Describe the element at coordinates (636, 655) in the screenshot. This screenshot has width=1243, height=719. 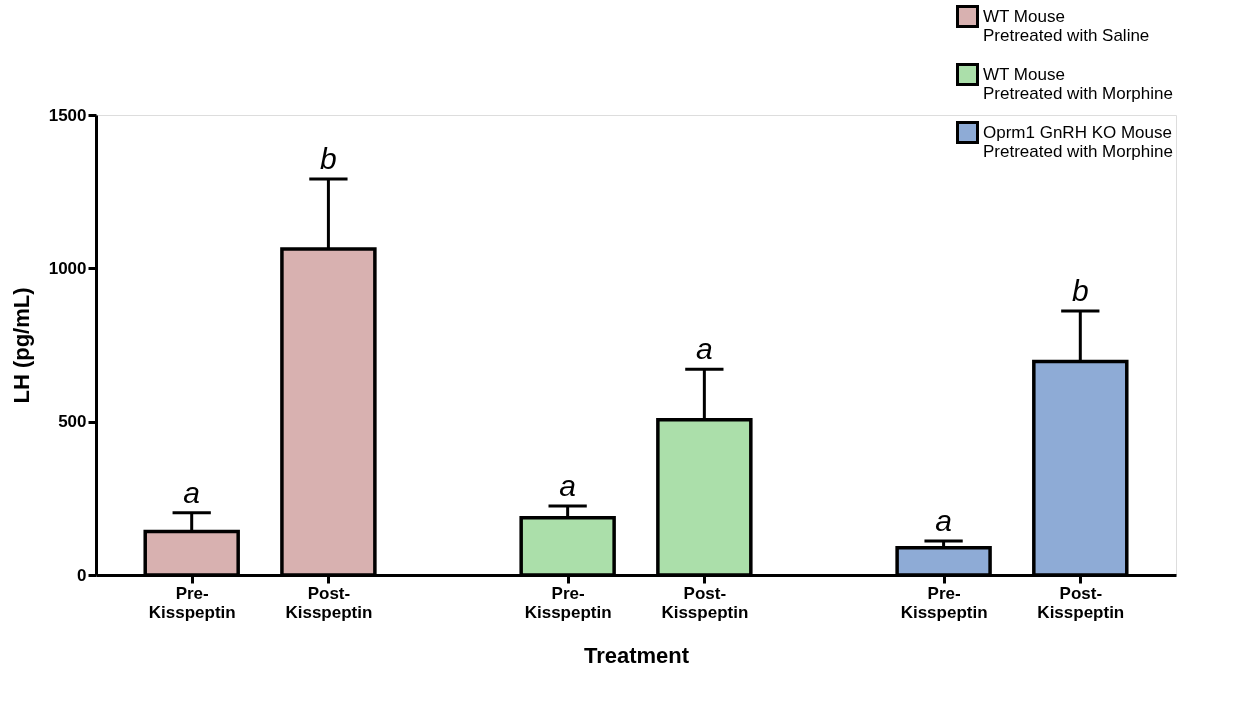
I see `x-axis-title: Treatment` at that location.